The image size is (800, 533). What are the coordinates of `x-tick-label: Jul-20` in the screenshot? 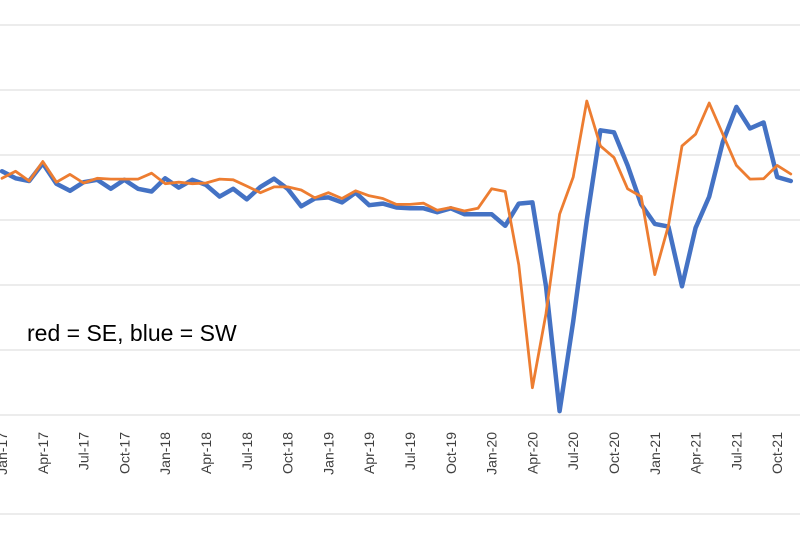 It's located at (573, 451).